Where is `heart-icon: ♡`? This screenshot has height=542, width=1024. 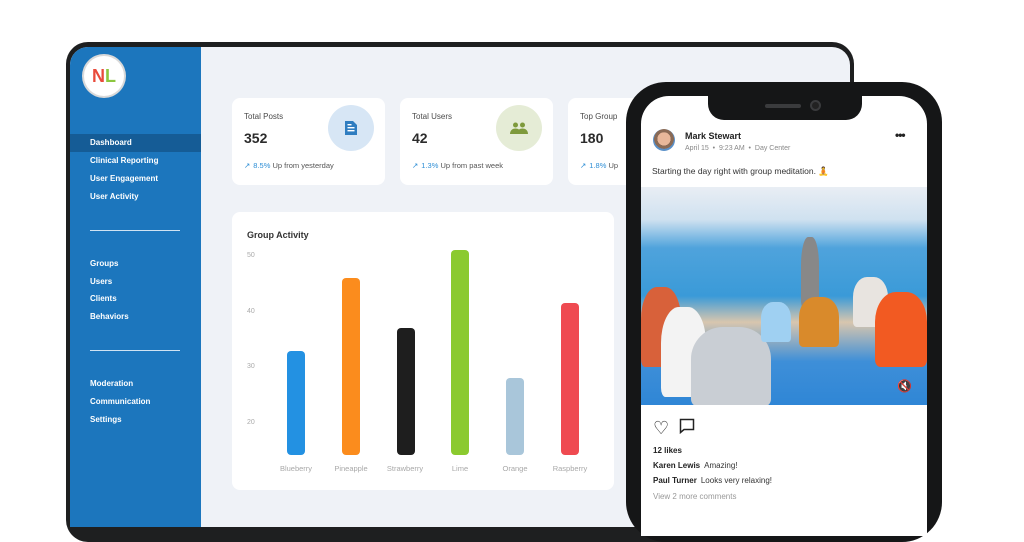 heart-icon: ♡ is located at coordinates (661, 428).